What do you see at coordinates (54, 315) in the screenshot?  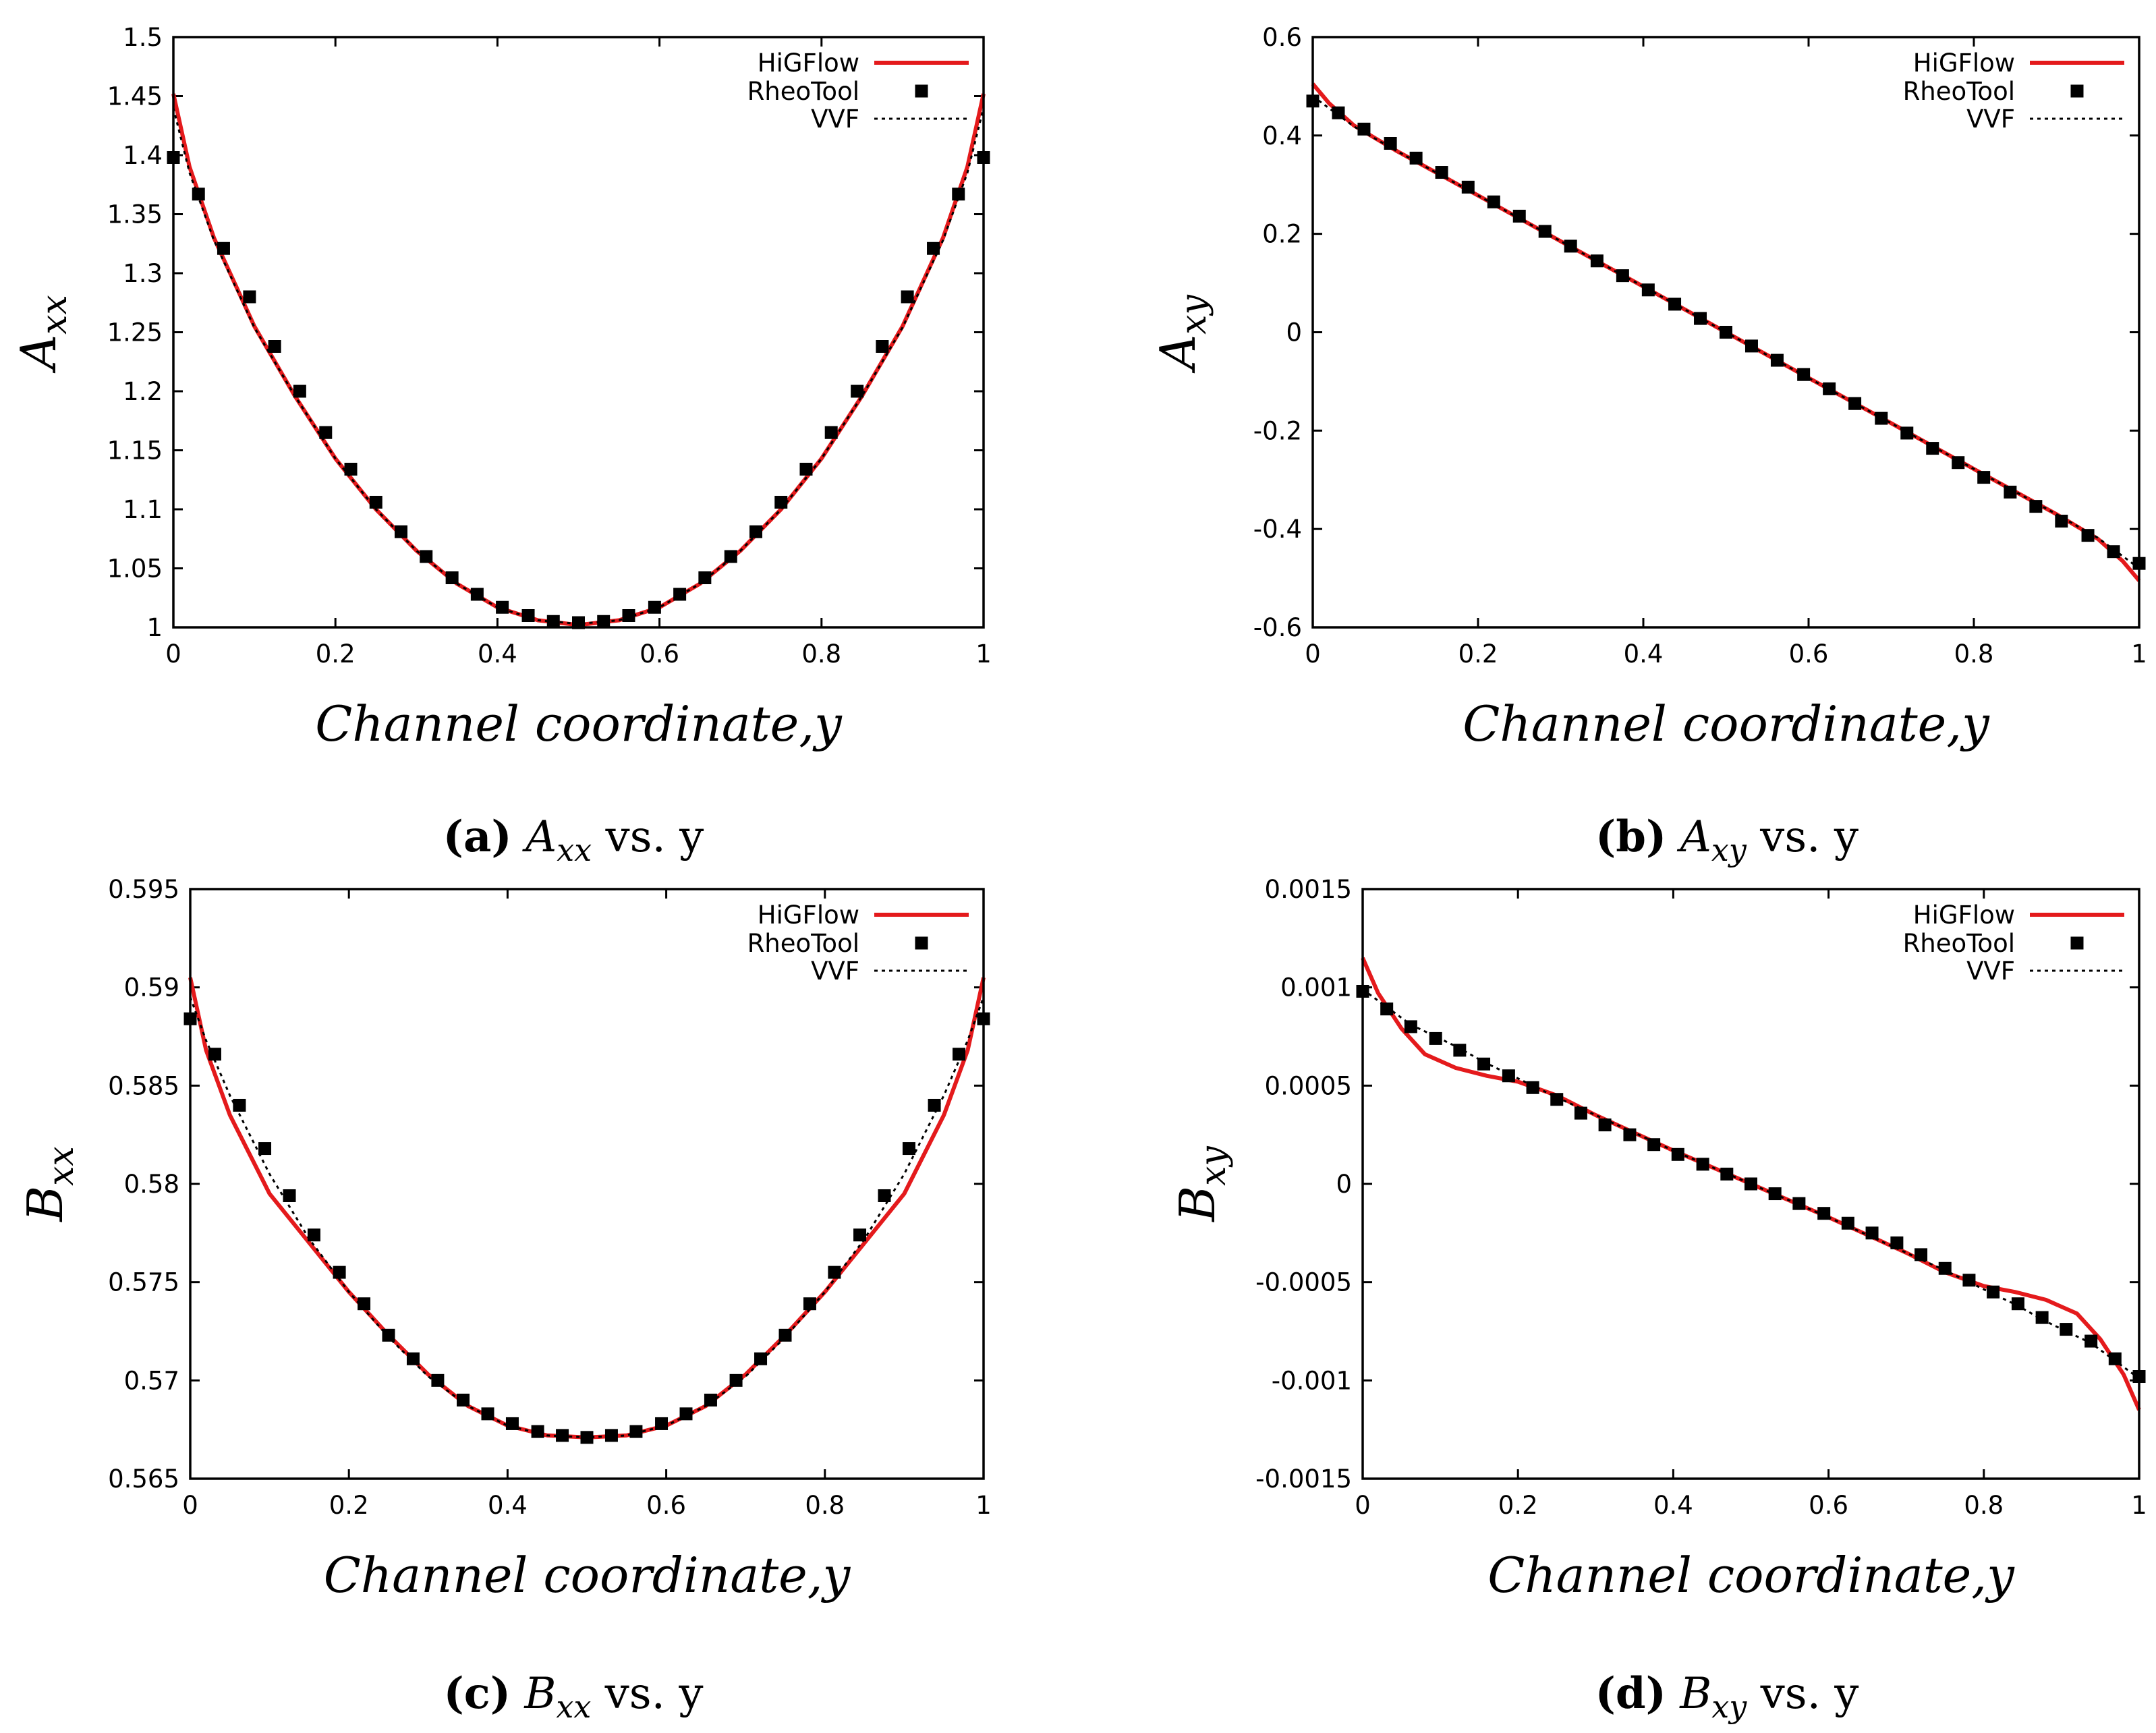 I see `y-axis-title-sub: xx` at bounding box center [54, 315].